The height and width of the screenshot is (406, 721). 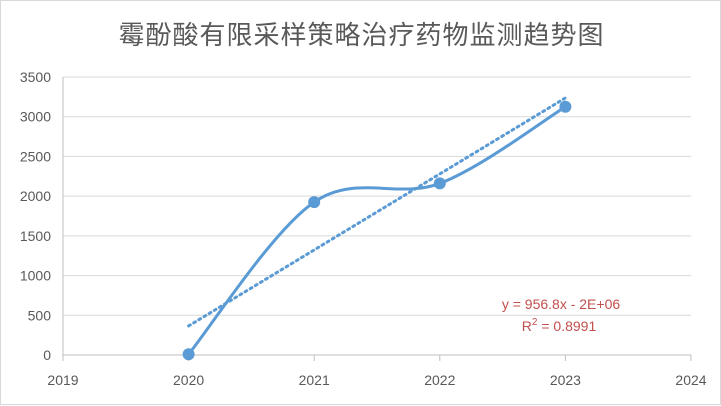 I want to click on y-tick-label: 2500, so click(x=35, y=156).